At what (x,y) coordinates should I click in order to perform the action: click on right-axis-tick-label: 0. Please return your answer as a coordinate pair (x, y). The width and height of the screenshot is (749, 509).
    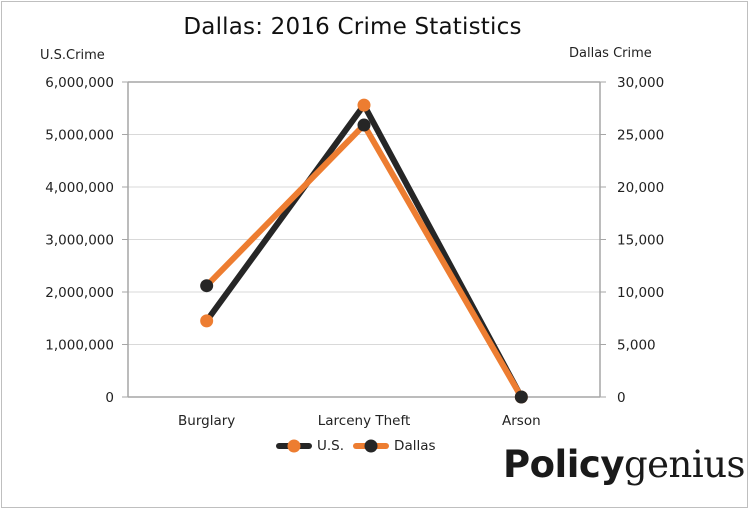
    Looking at the image, I should click on (621, 398).